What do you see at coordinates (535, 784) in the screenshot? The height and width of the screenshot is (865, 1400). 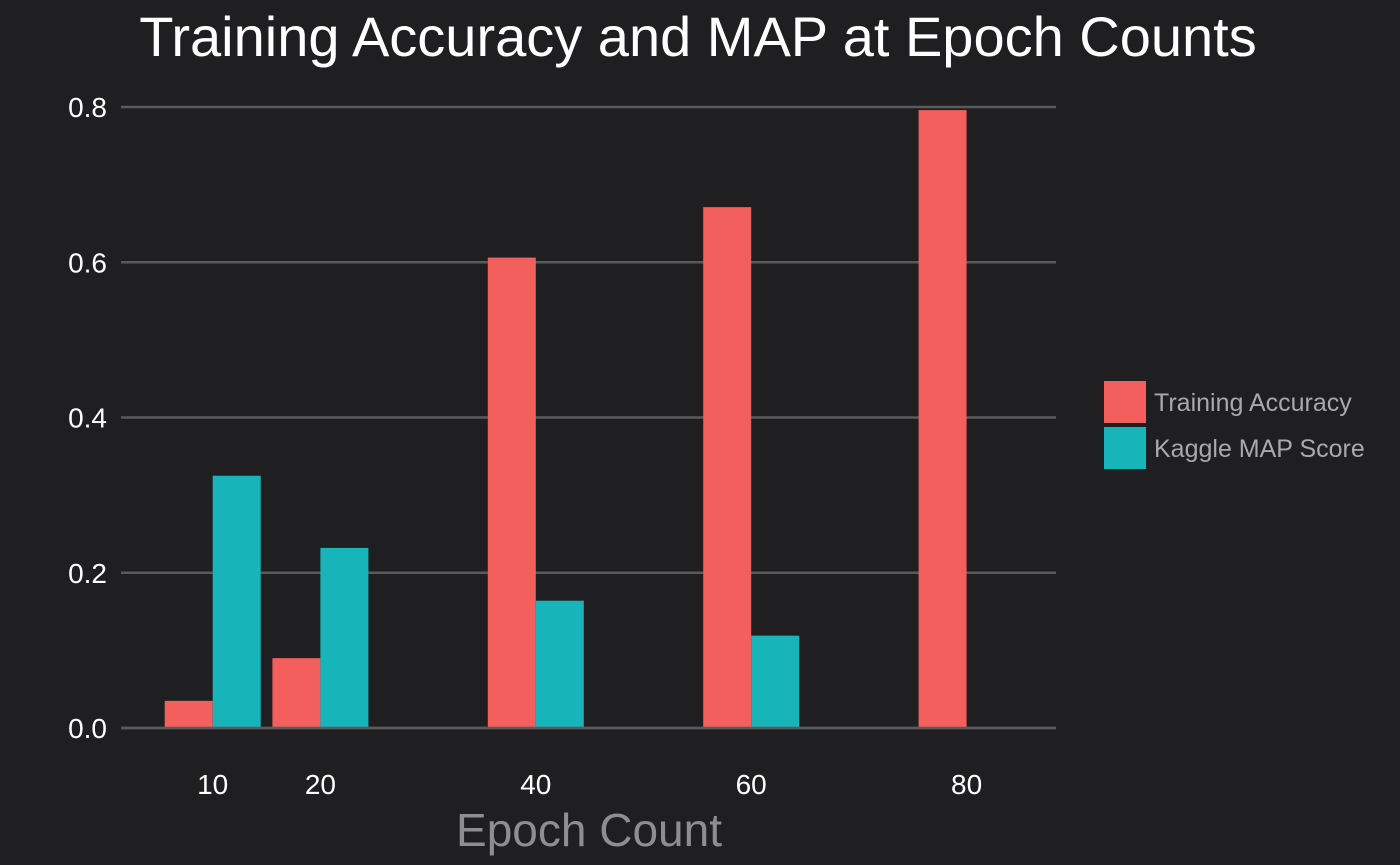 I see `x-tick-label: 40` at bounding box center [535, 784].